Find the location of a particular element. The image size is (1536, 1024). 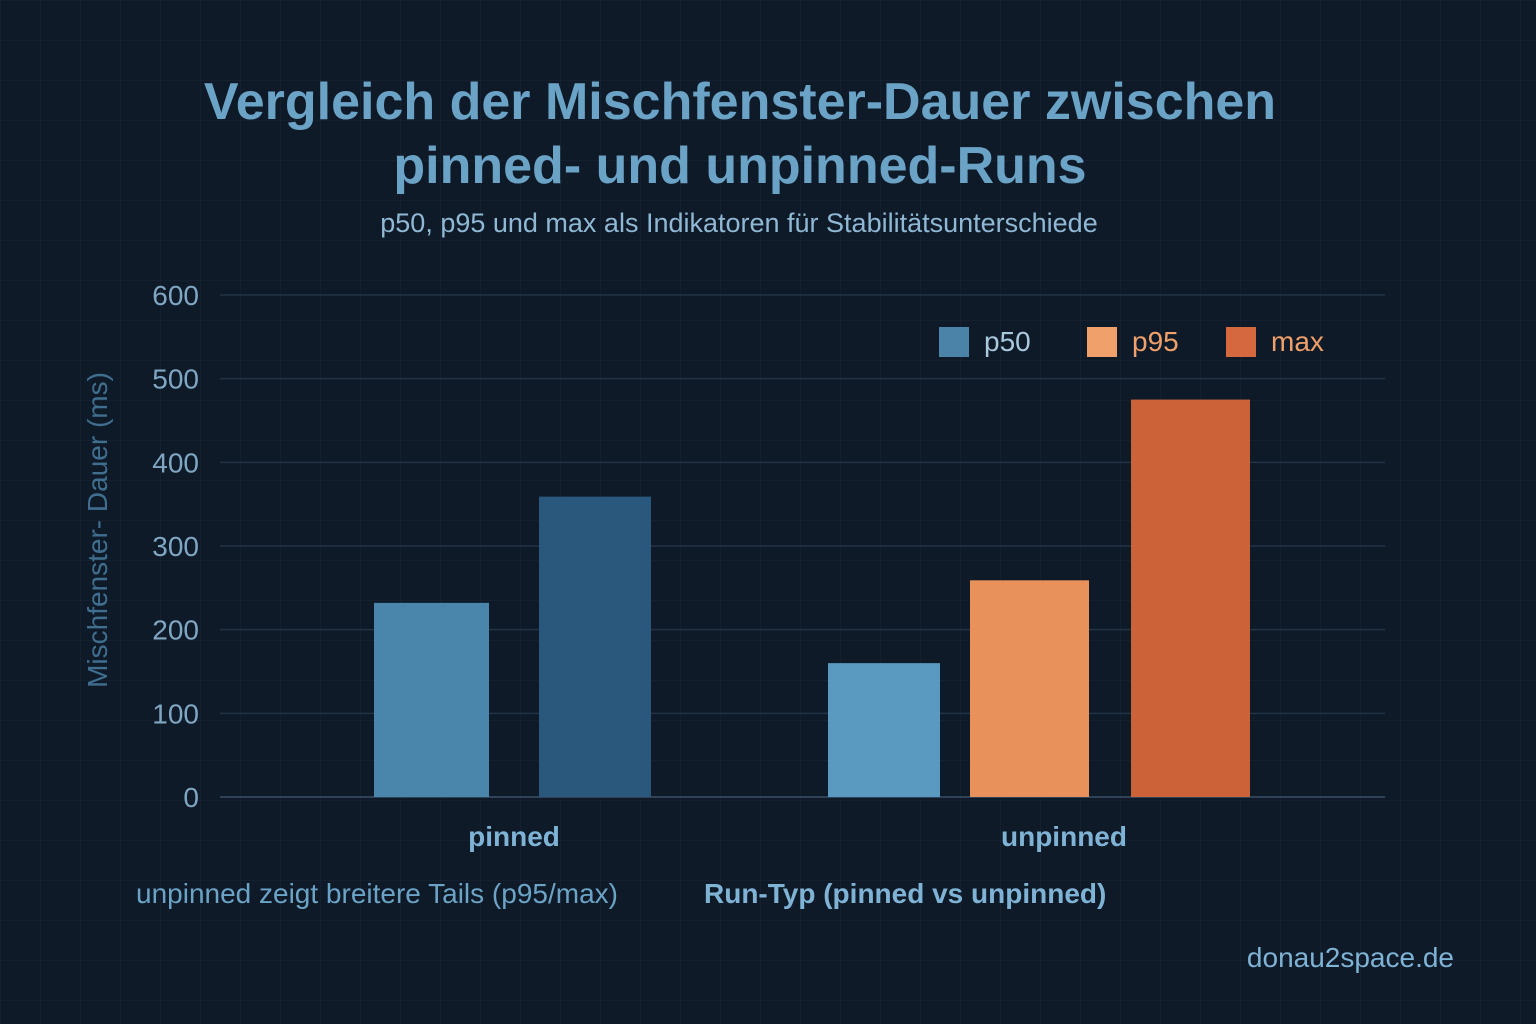

bar-pinned-p50 is located at coordinates (431, 699).